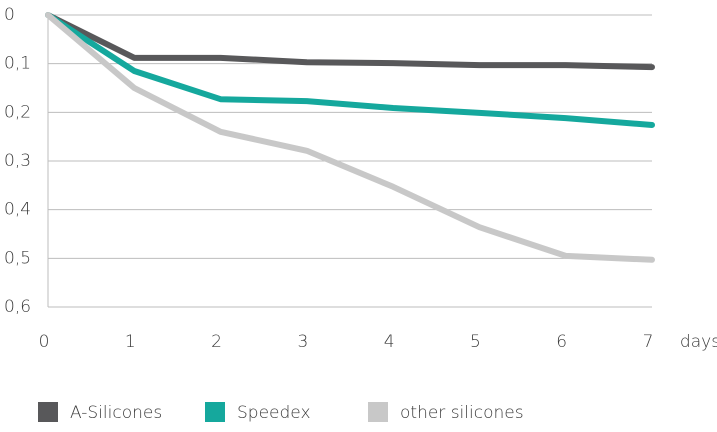 The width and height of the screenshot is (717, 432). What do you see at coordinates (462, 413) in the screenshot?
I see `legend-label: other silicones` at bounding box center [462, 413].